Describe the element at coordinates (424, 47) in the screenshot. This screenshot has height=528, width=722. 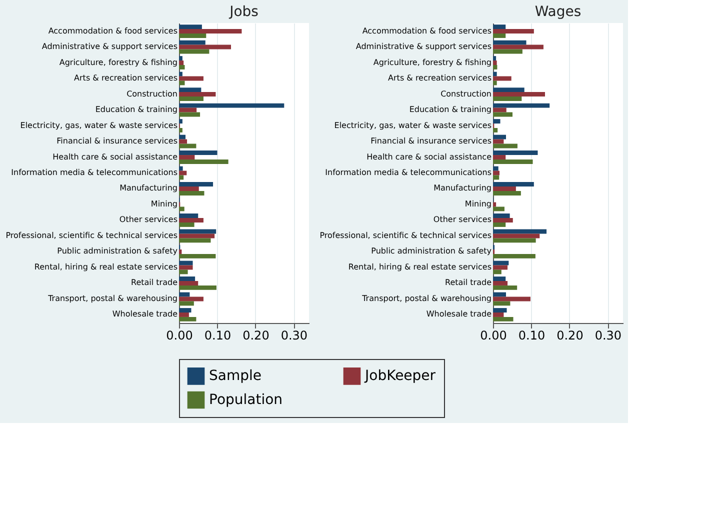
I see `y-tick-label: Administrative & support services` at that location.